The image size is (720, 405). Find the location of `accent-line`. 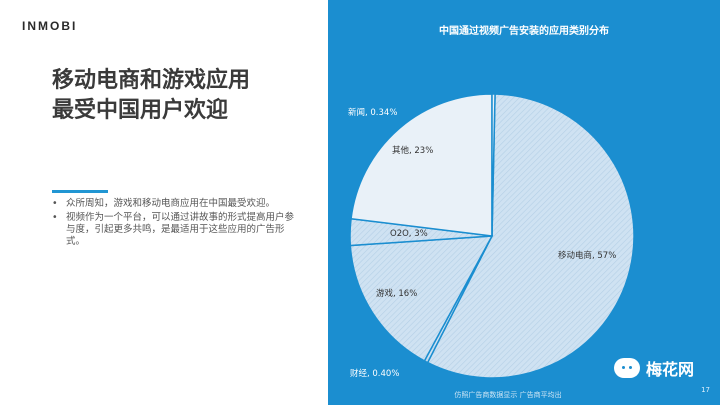

accent-line is located at coordinates (80, 191).